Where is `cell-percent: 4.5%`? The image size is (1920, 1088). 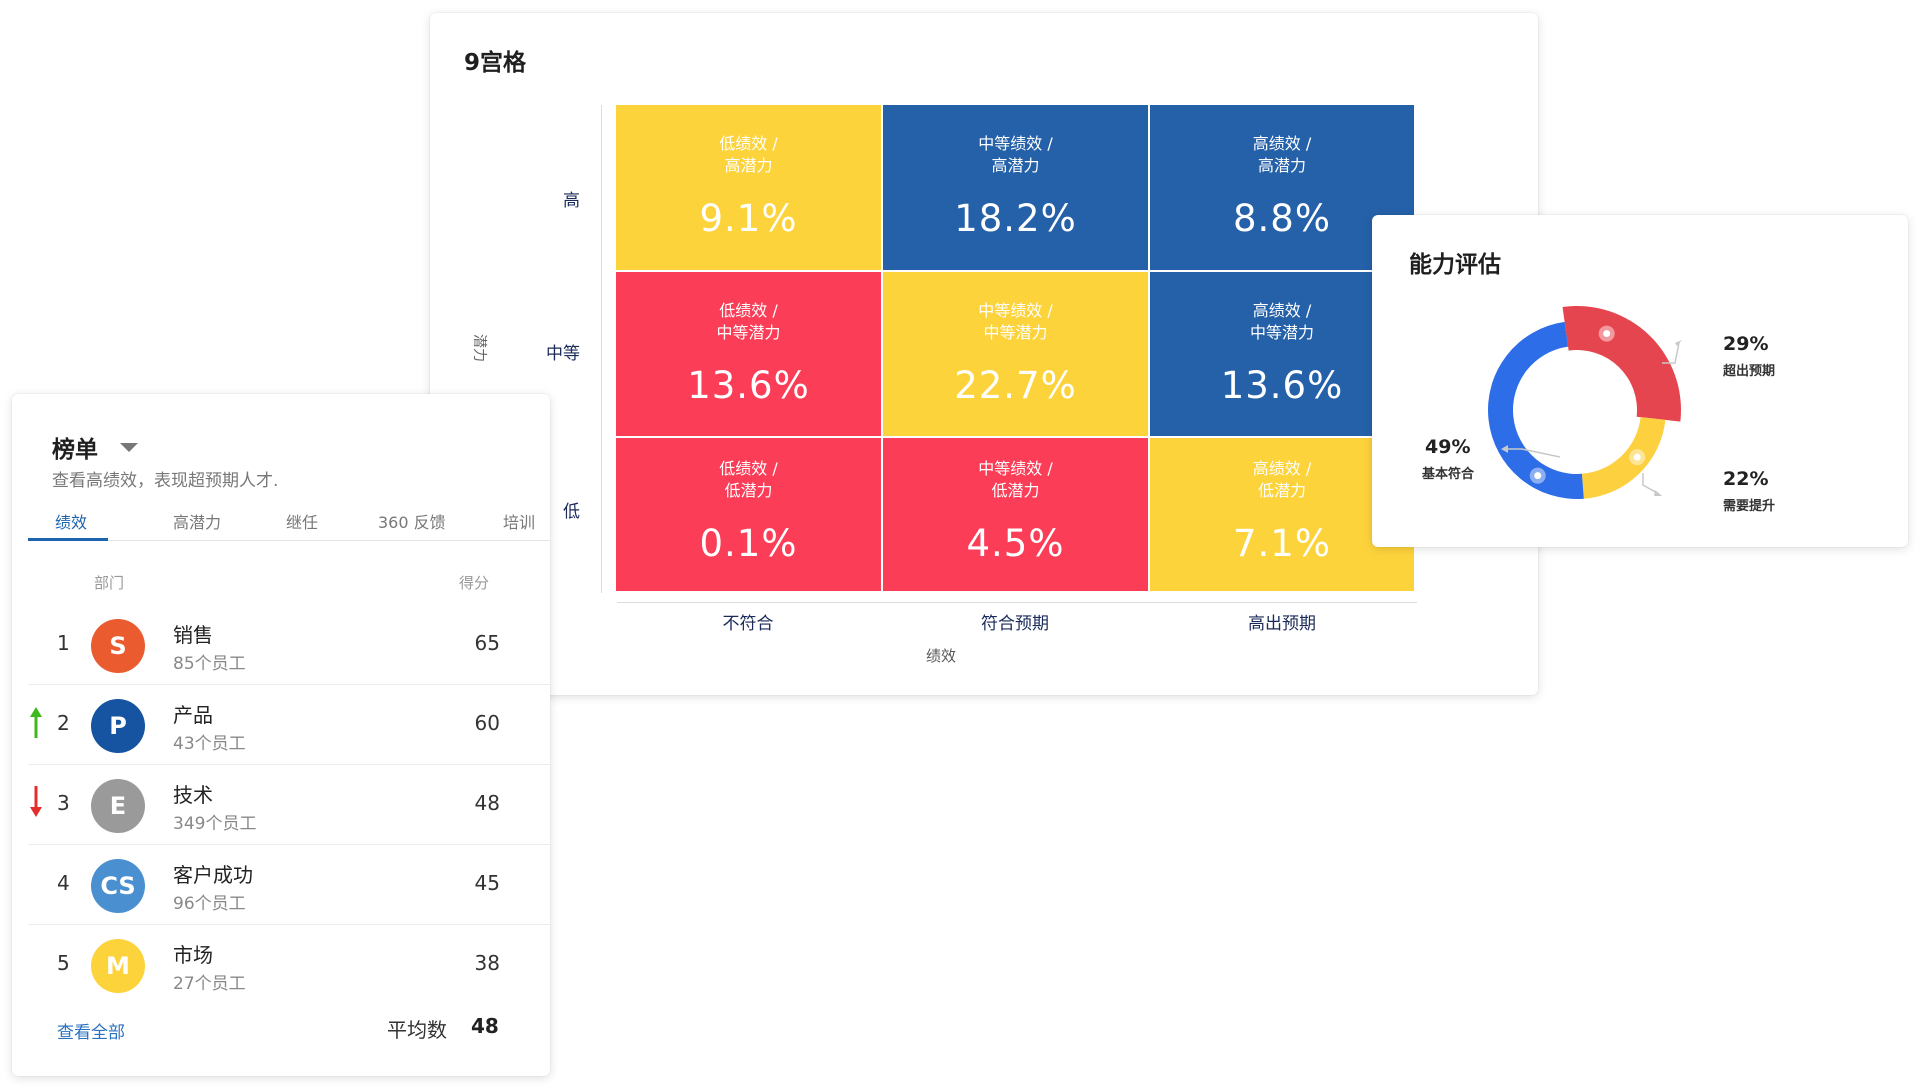 cell-percent: 4.5% is located at coordinates (1015, 543).